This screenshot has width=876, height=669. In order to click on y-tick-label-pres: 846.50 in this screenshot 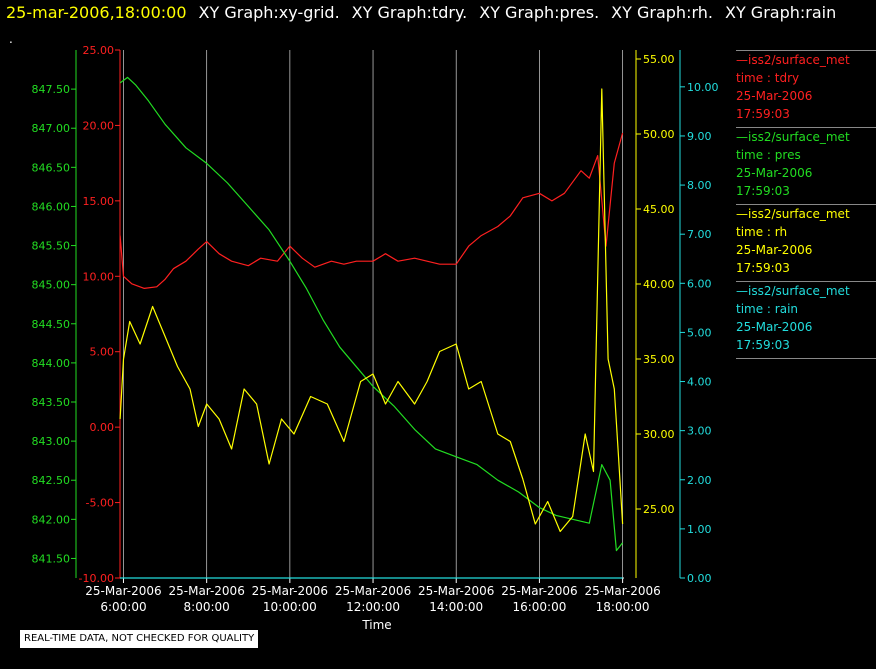, I will do `click(51, 167)`.